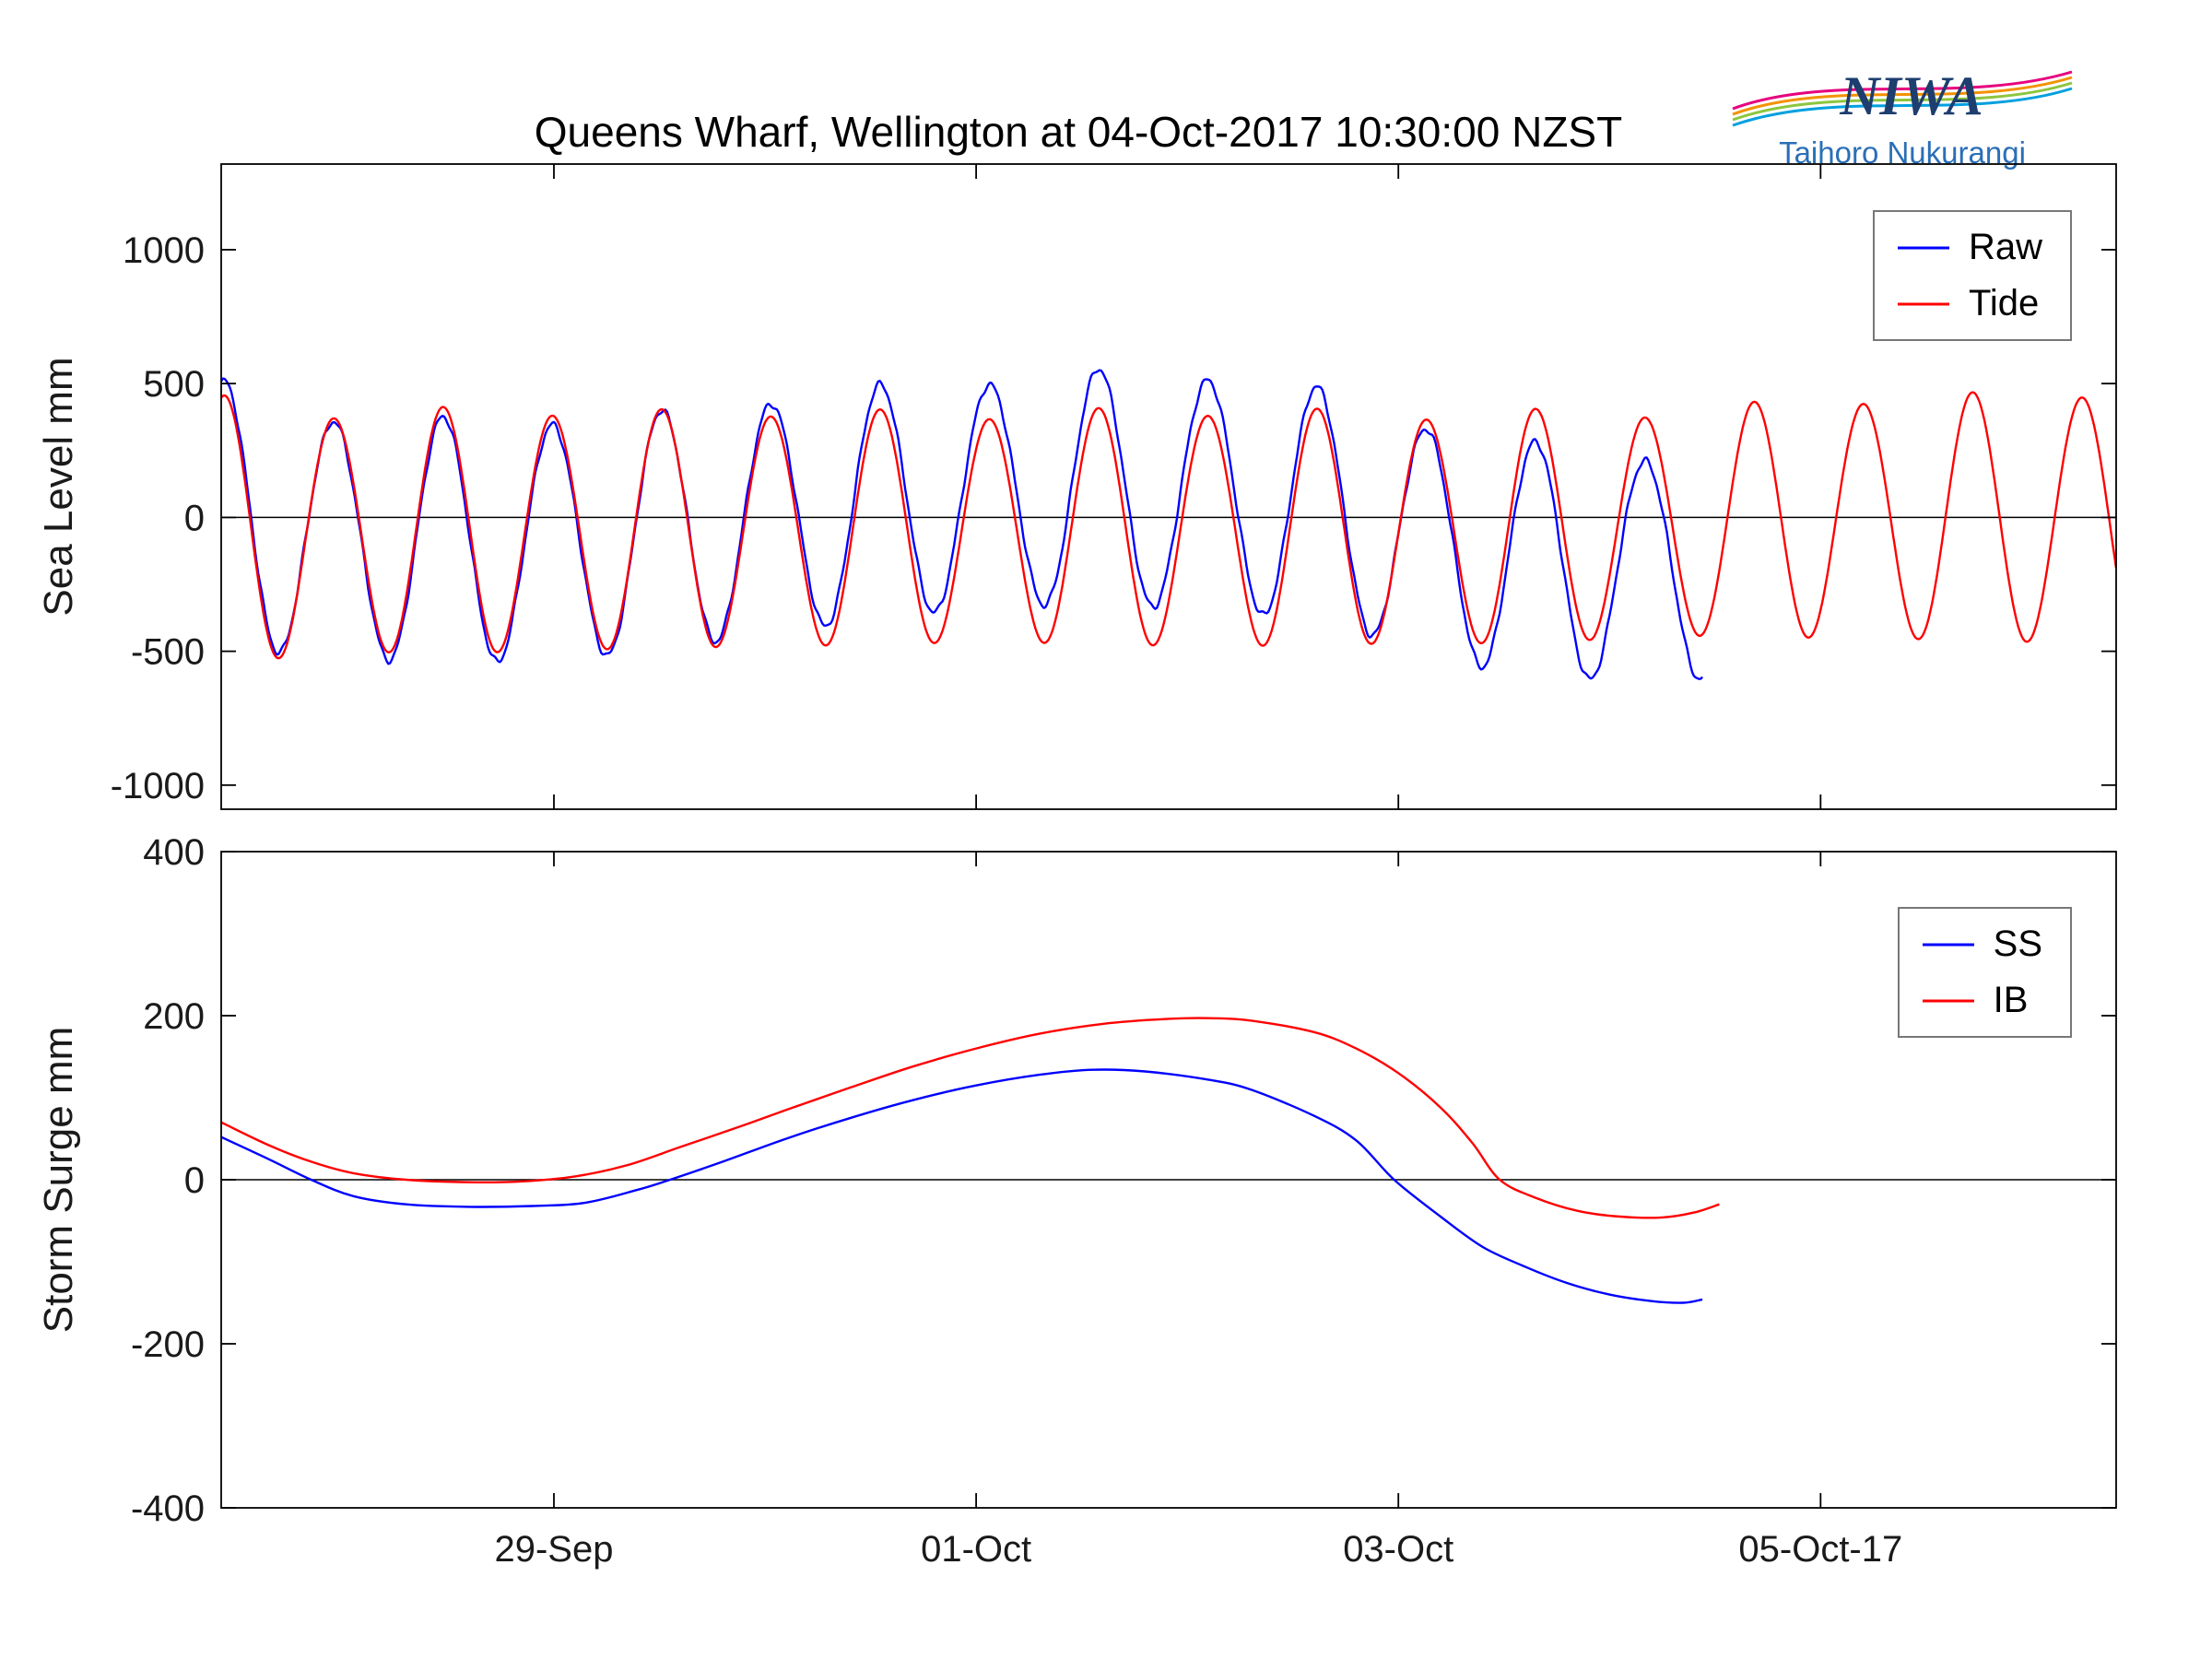 This screenshot has width=2212, height=1659. Describe the element at coordinates (1923, 303) in the screenshot. I see `tide-line-swatch` at that location.